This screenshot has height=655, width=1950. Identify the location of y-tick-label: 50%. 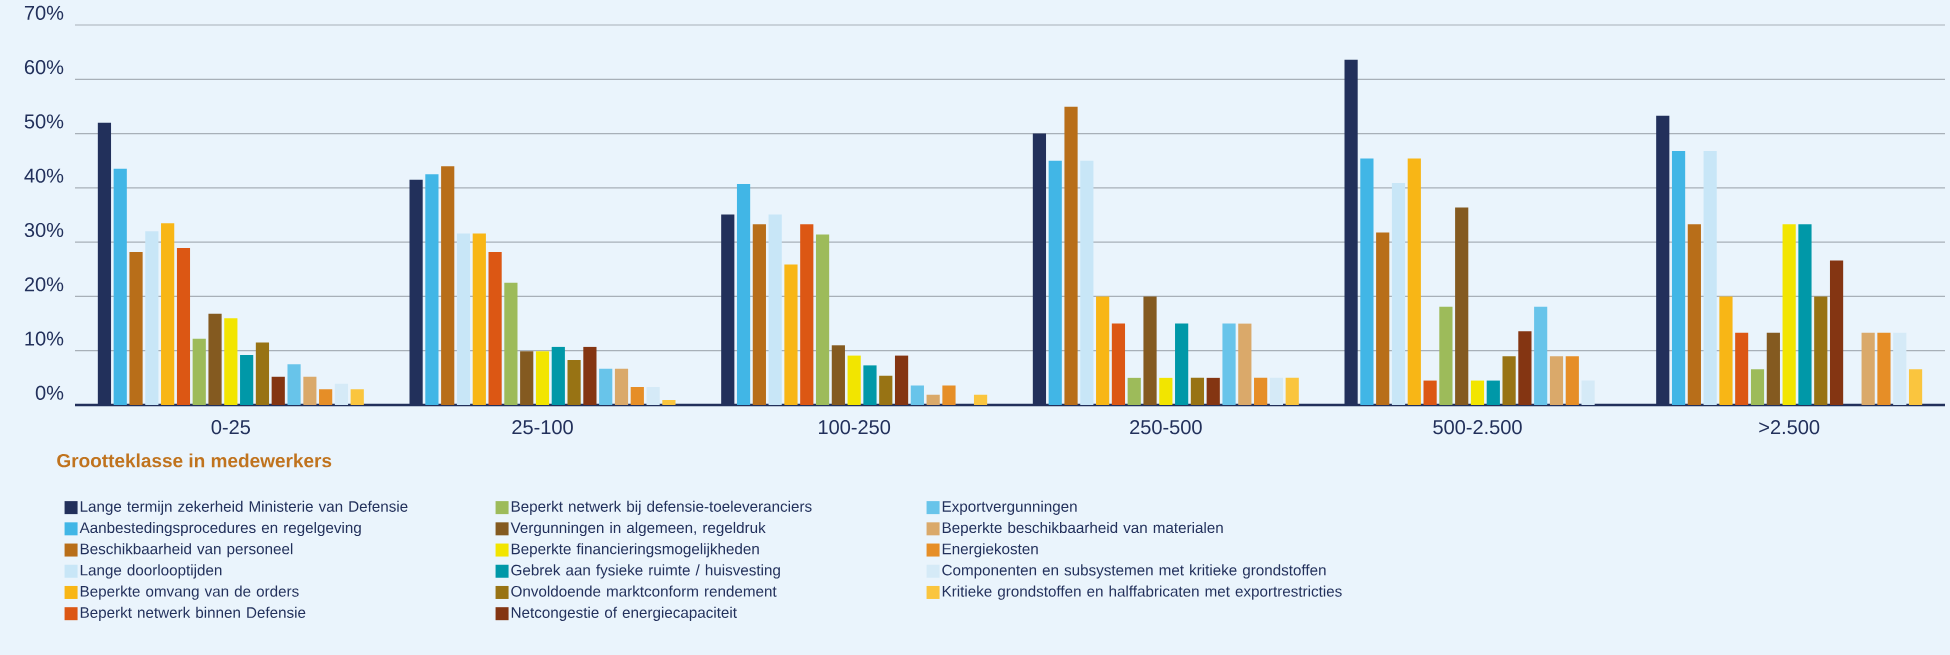
(44, 121).